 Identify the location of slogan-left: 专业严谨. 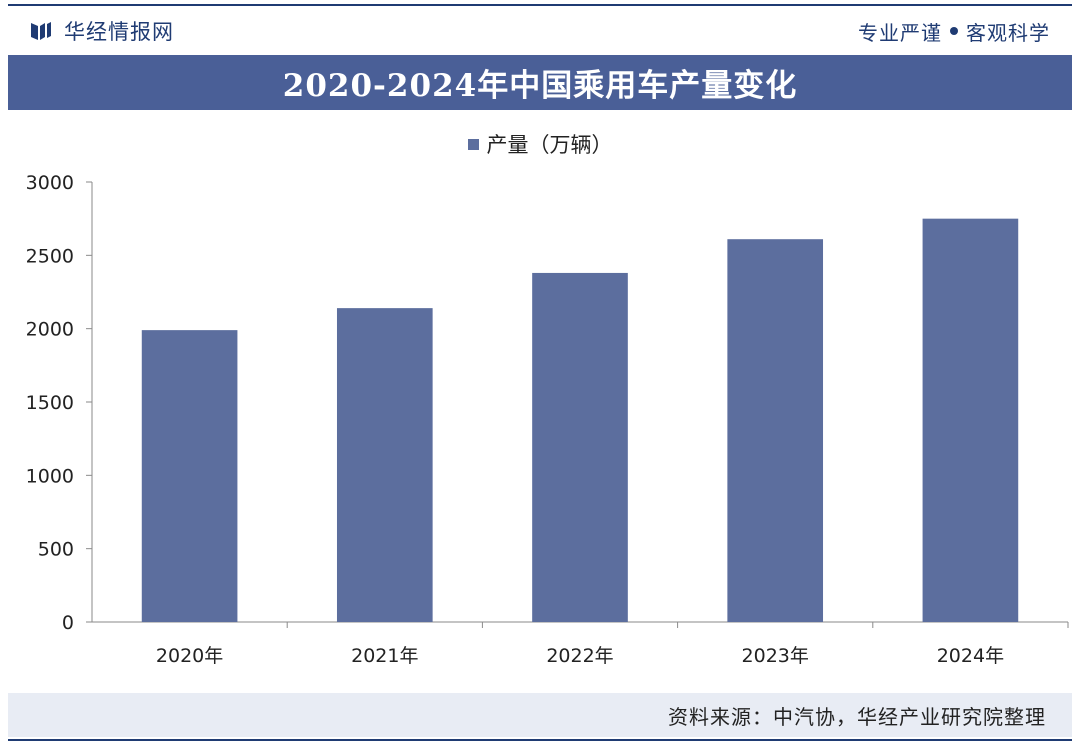
(900, 32).